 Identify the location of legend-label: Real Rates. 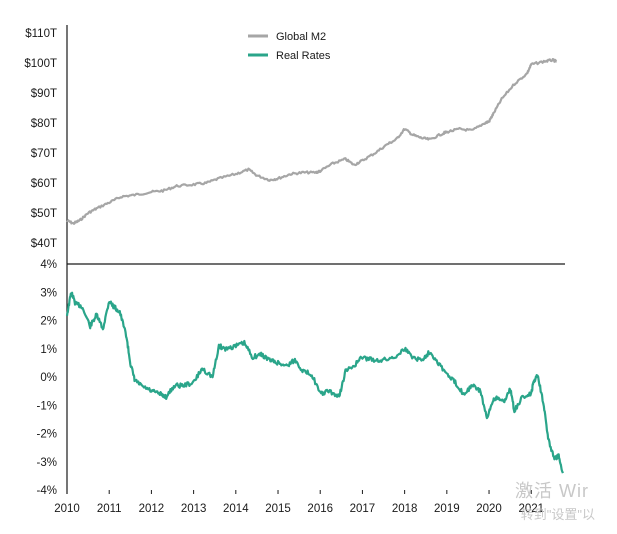
(303, 56).